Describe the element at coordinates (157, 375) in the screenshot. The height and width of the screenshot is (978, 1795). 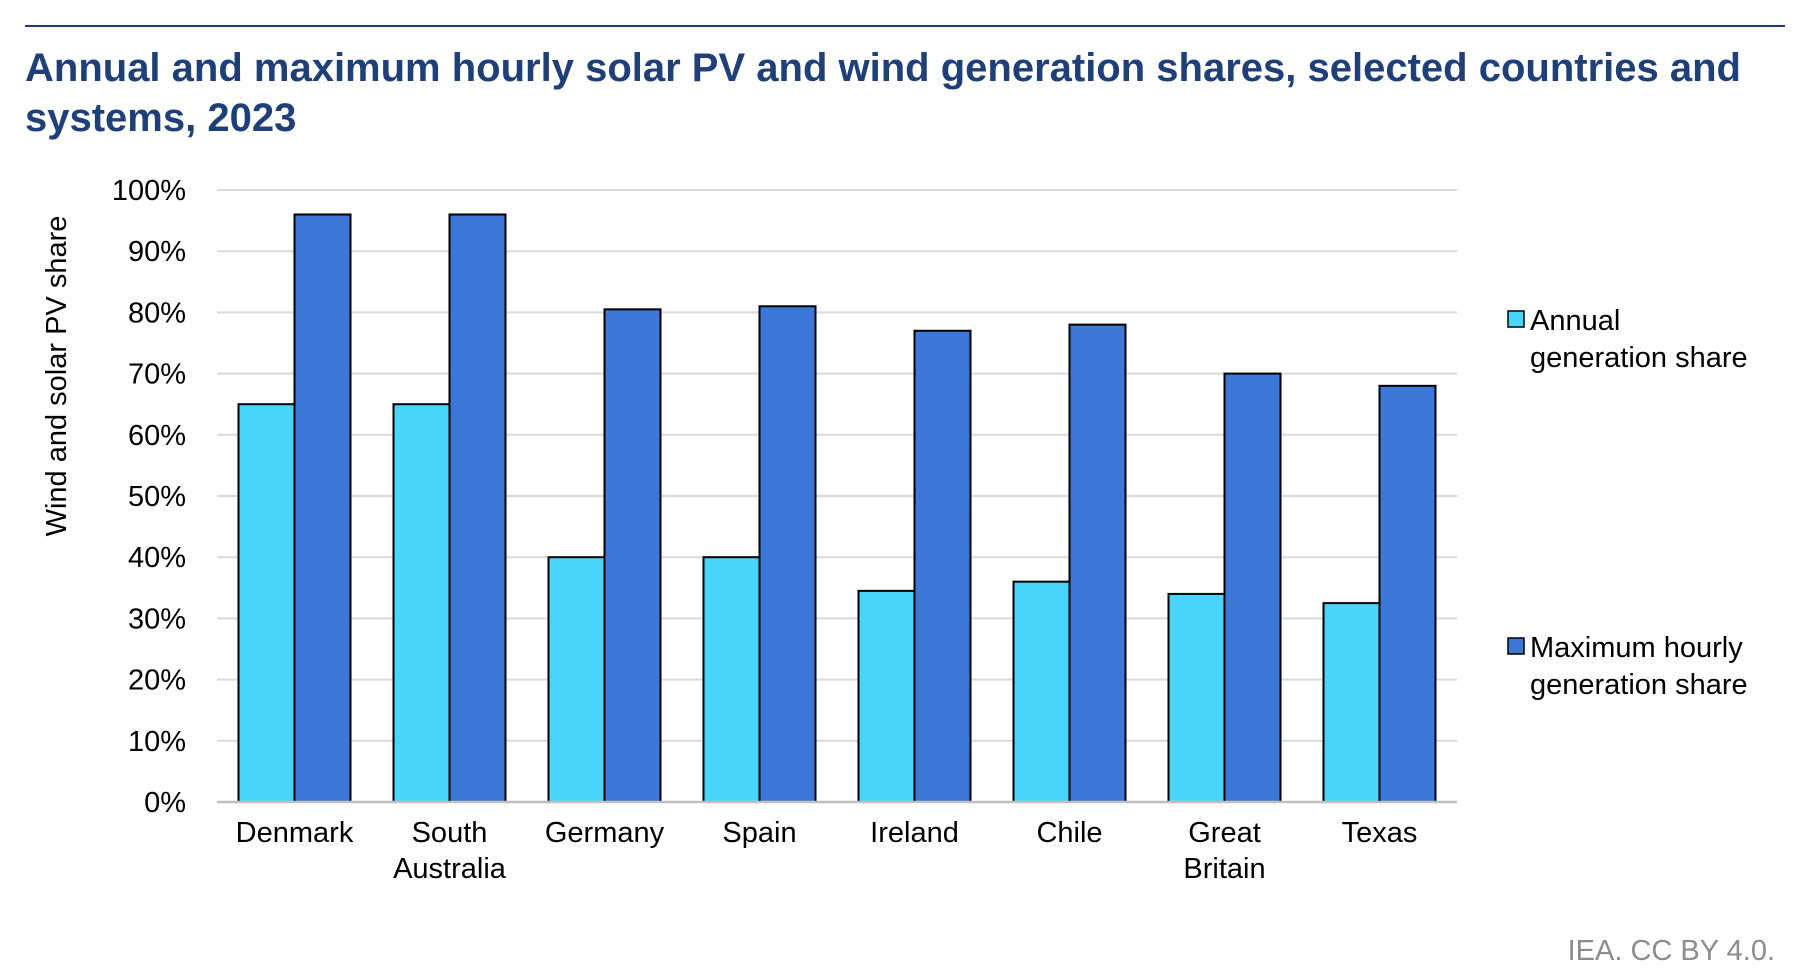
I see `y-tick-label: 70%` at that location.